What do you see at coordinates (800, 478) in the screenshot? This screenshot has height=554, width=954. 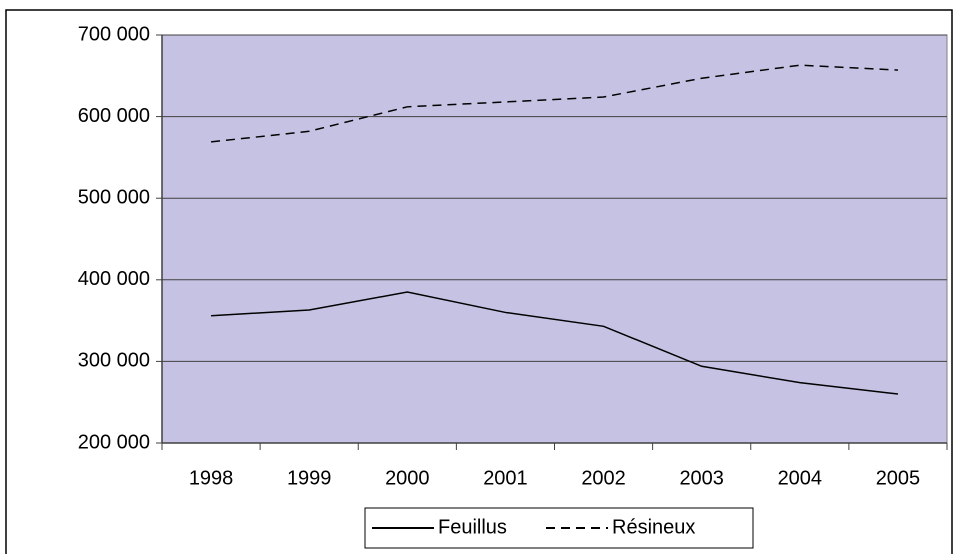 I see `x-tick-label: 2004` at bounding box center [800, 478].